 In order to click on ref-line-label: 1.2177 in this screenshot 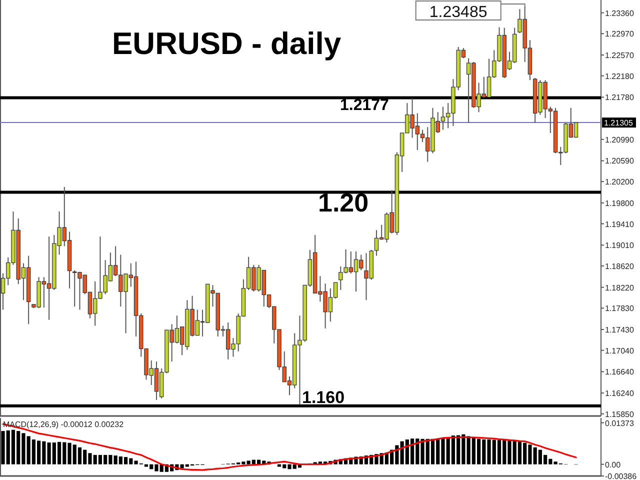, I will do `click(365, 105)`.